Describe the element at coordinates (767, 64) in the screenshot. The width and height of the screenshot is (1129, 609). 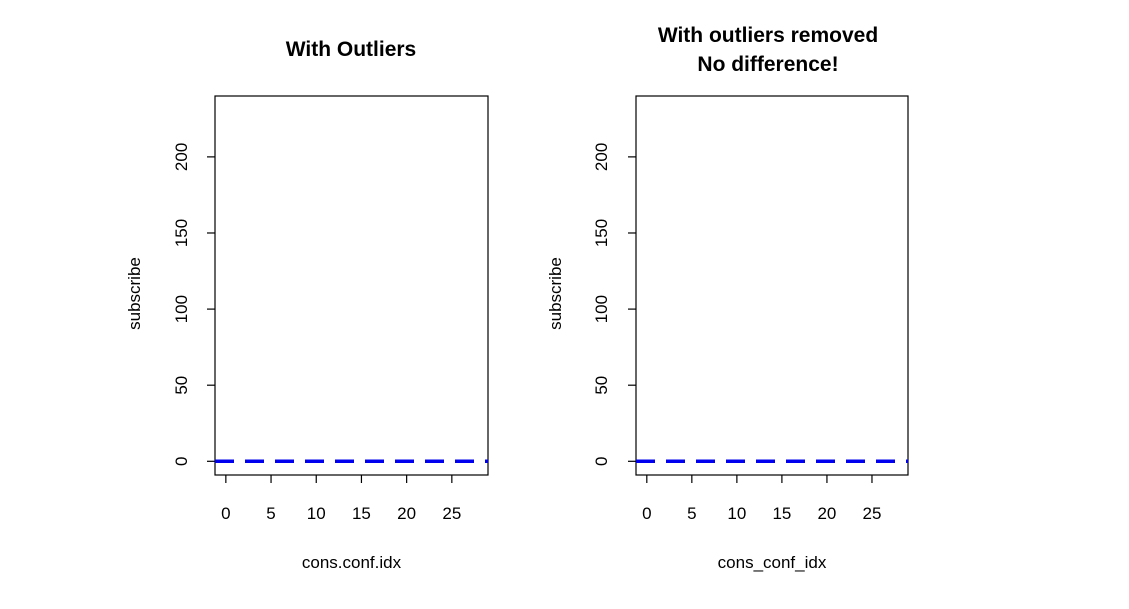
I see `chart-title: No difference!` at that location.